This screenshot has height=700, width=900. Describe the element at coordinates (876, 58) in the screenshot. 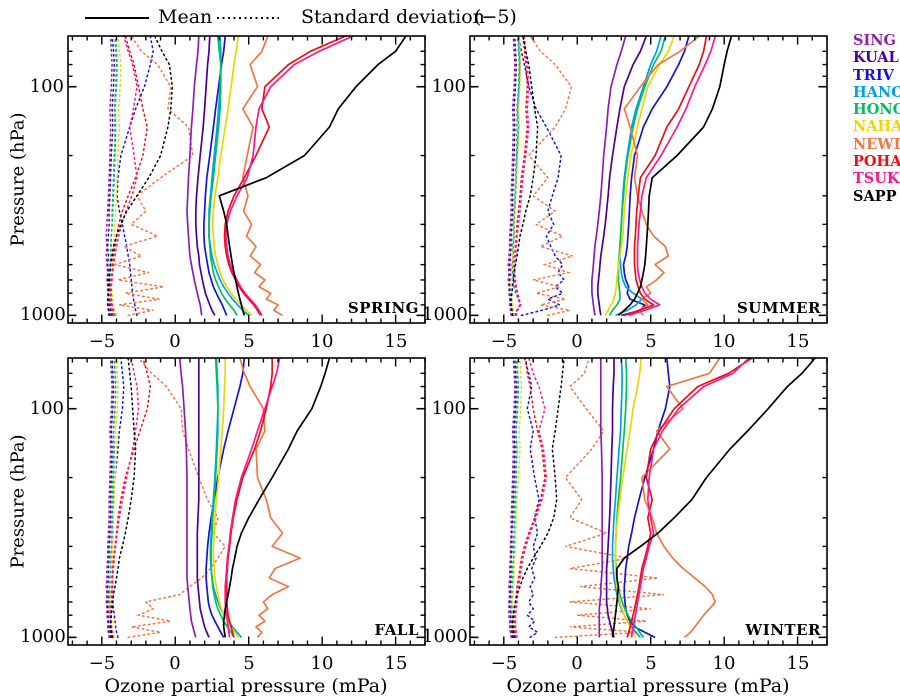

I see `legend-station-kual: KUAL` at that location.